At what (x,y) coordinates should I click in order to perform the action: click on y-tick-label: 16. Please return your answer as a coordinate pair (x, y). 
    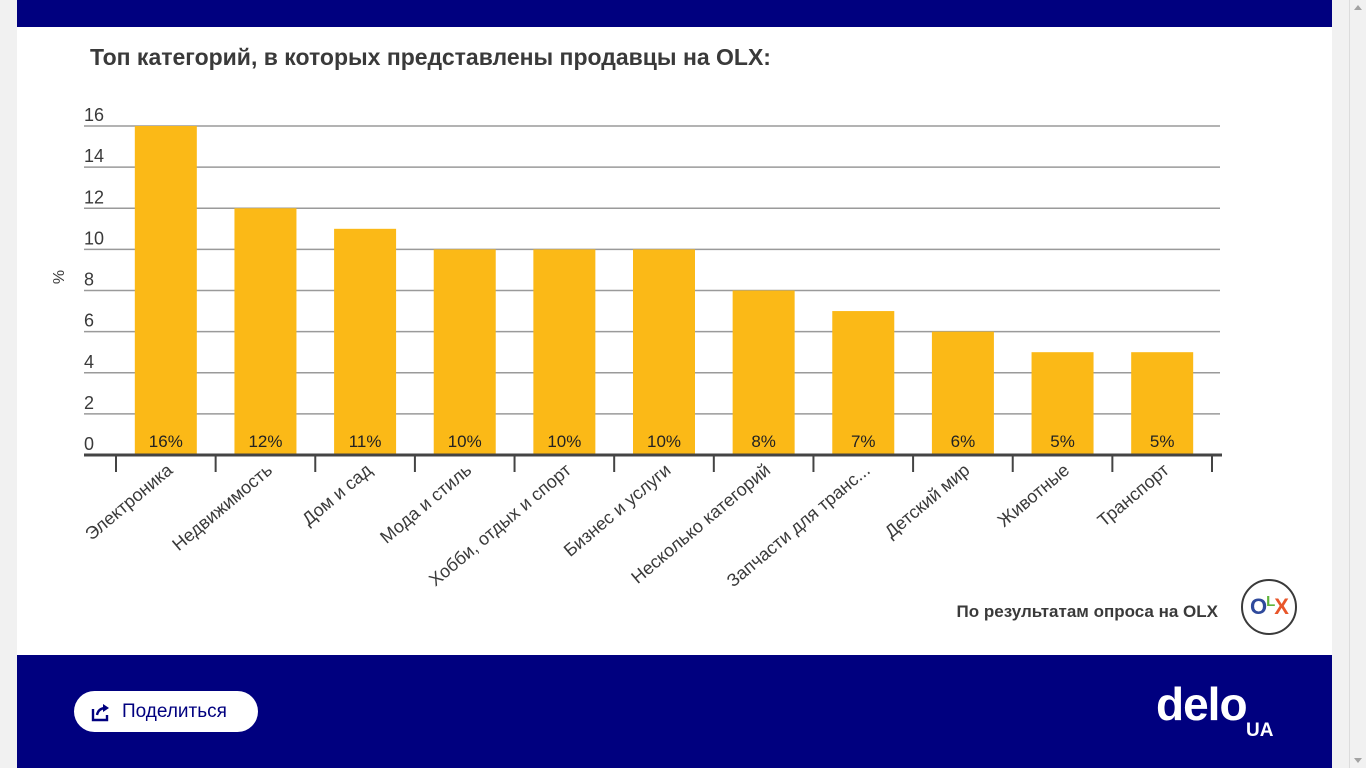
    Looking at the image, I should click on (94, 115).